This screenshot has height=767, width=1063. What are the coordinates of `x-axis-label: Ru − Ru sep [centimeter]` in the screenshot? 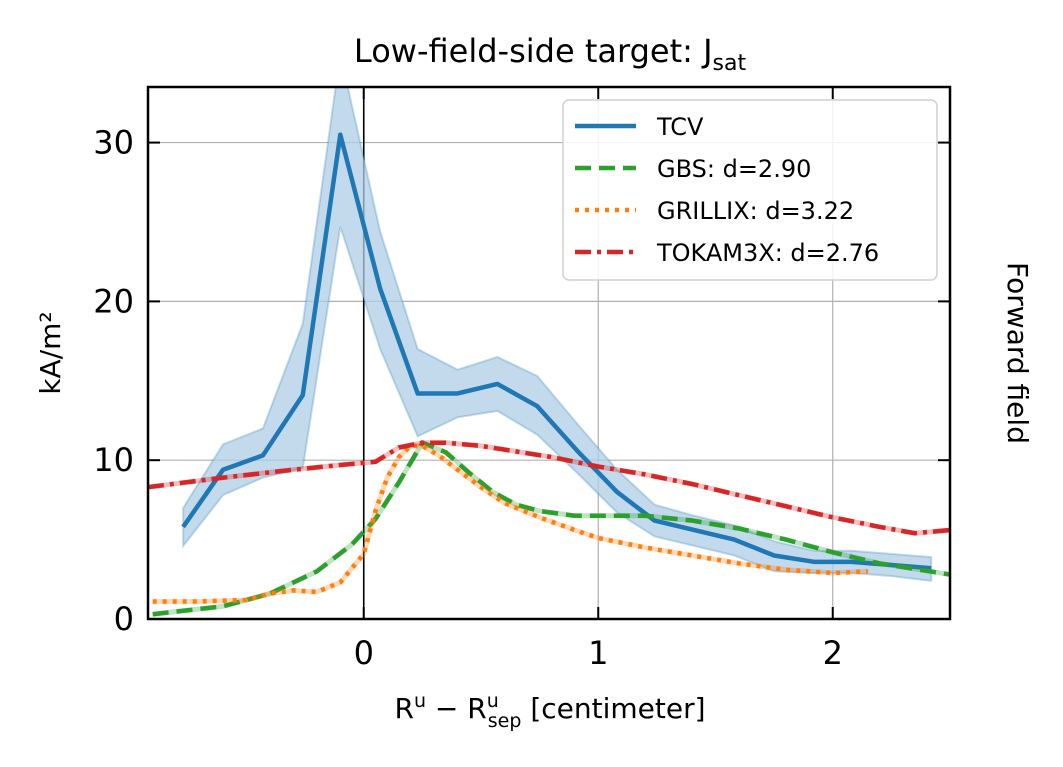 It's located at (549, 711).